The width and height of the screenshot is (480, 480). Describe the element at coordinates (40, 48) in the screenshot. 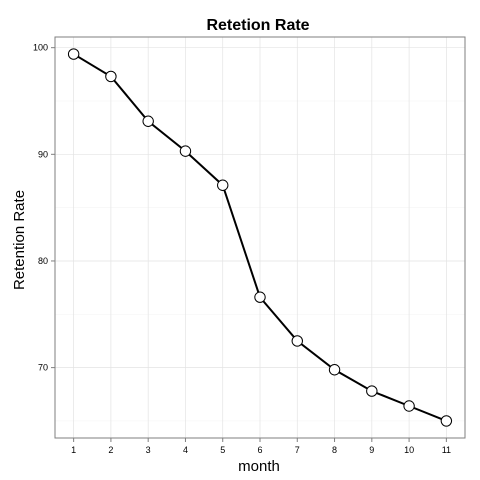

I see `y-tick-label: 100` at that location.